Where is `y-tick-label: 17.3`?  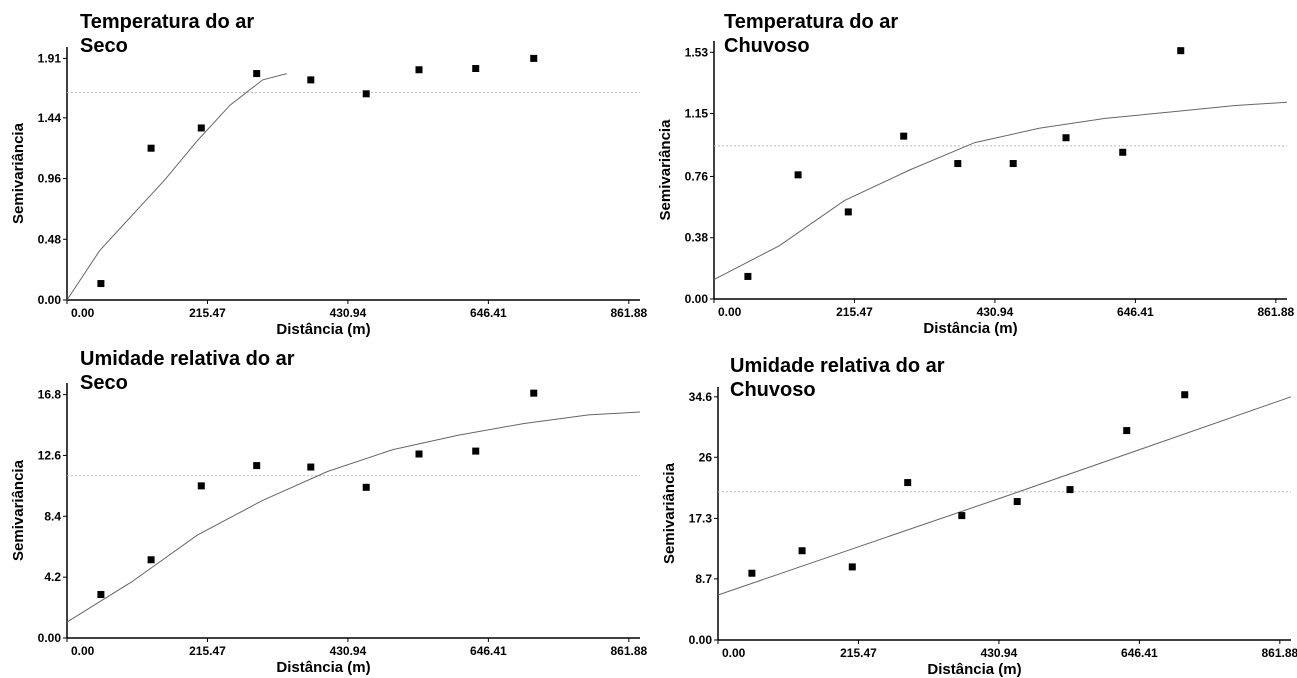 y-tick-label: 17.3 is located at coordinates (701, 518).